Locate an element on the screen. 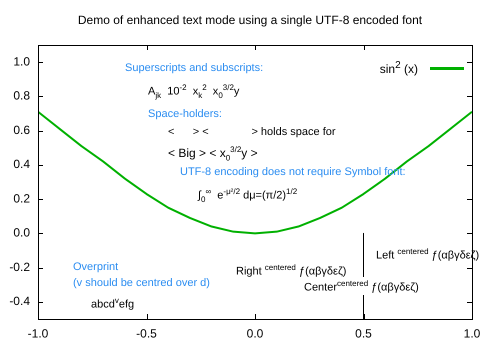 The height and width of the screenshot is (350, 500). y-tick-label: -0.2 is located at coordinates (19, 267).